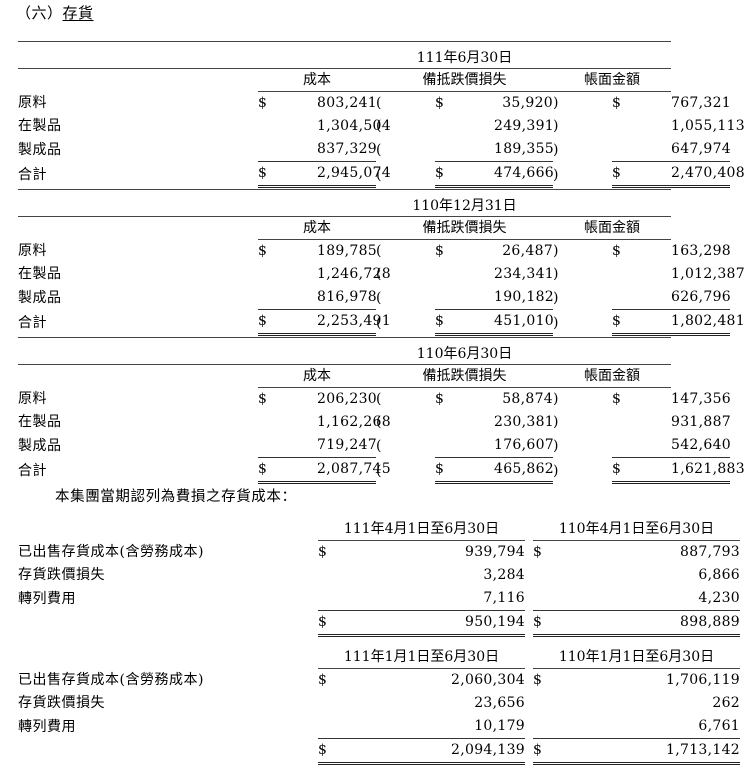 This screenshot has height=769, width=746. Describe the element at coordinates (636, 529) in the screenshot. I see `column-header-prior-period: 110年4月1日至6月30日` at that location.